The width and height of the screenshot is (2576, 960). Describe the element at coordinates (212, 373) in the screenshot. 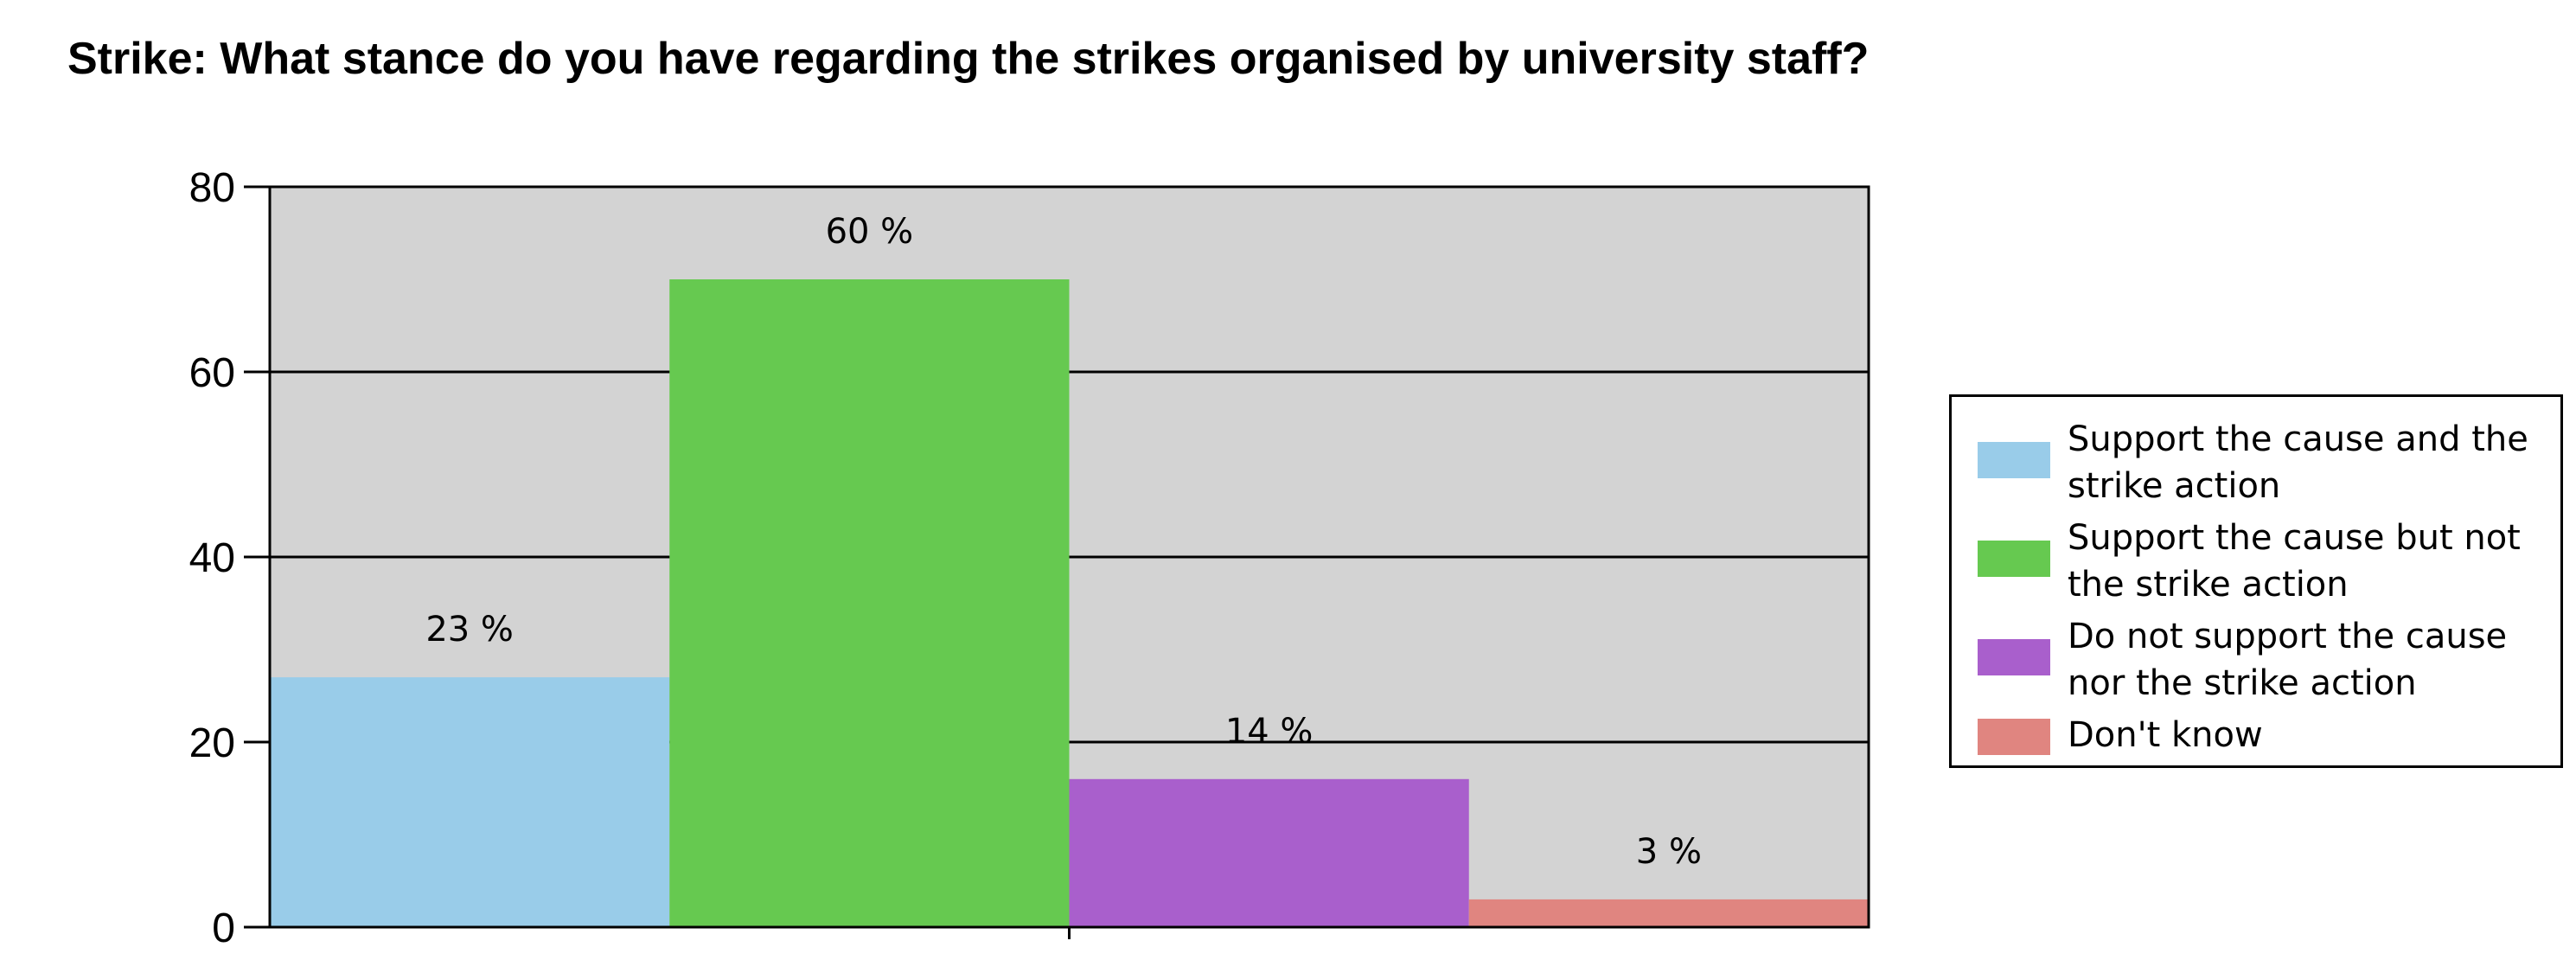

I see `y-tick-label: 60` at that location.